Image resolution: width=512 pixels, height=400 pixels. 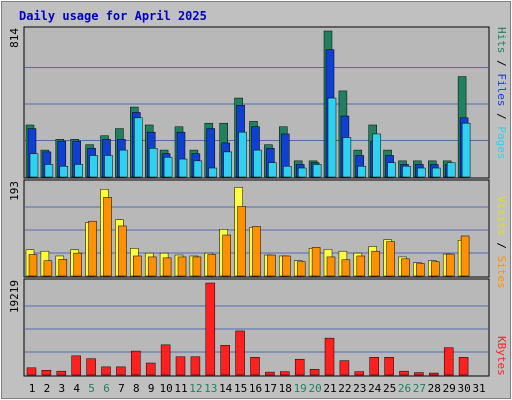 I want to click on x-label-day-8: 8, so click(x=136, y=388).